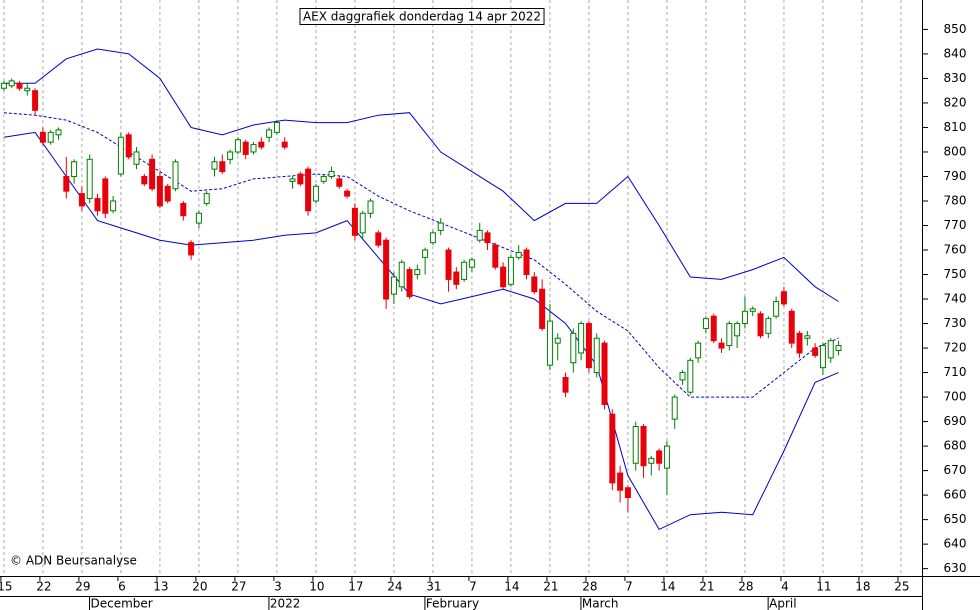 The height and width of the screenshot is (610, 980). What do you see at coordinates (73, 561) in the screenshot?
I see `copyright: © ADN Beursanalyse` at bounding box center [73, 561].